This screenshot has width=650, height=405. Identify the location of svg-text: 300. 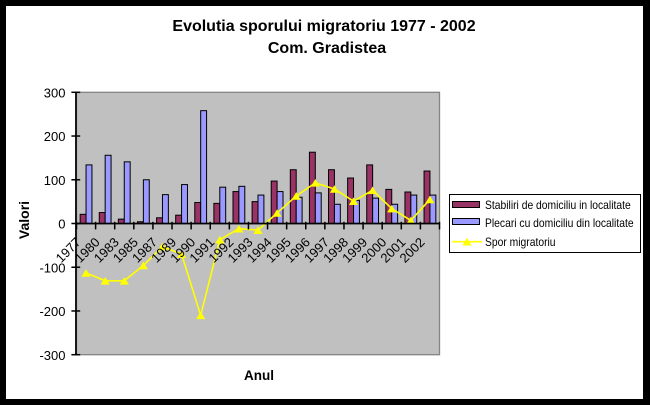
(55, 93).